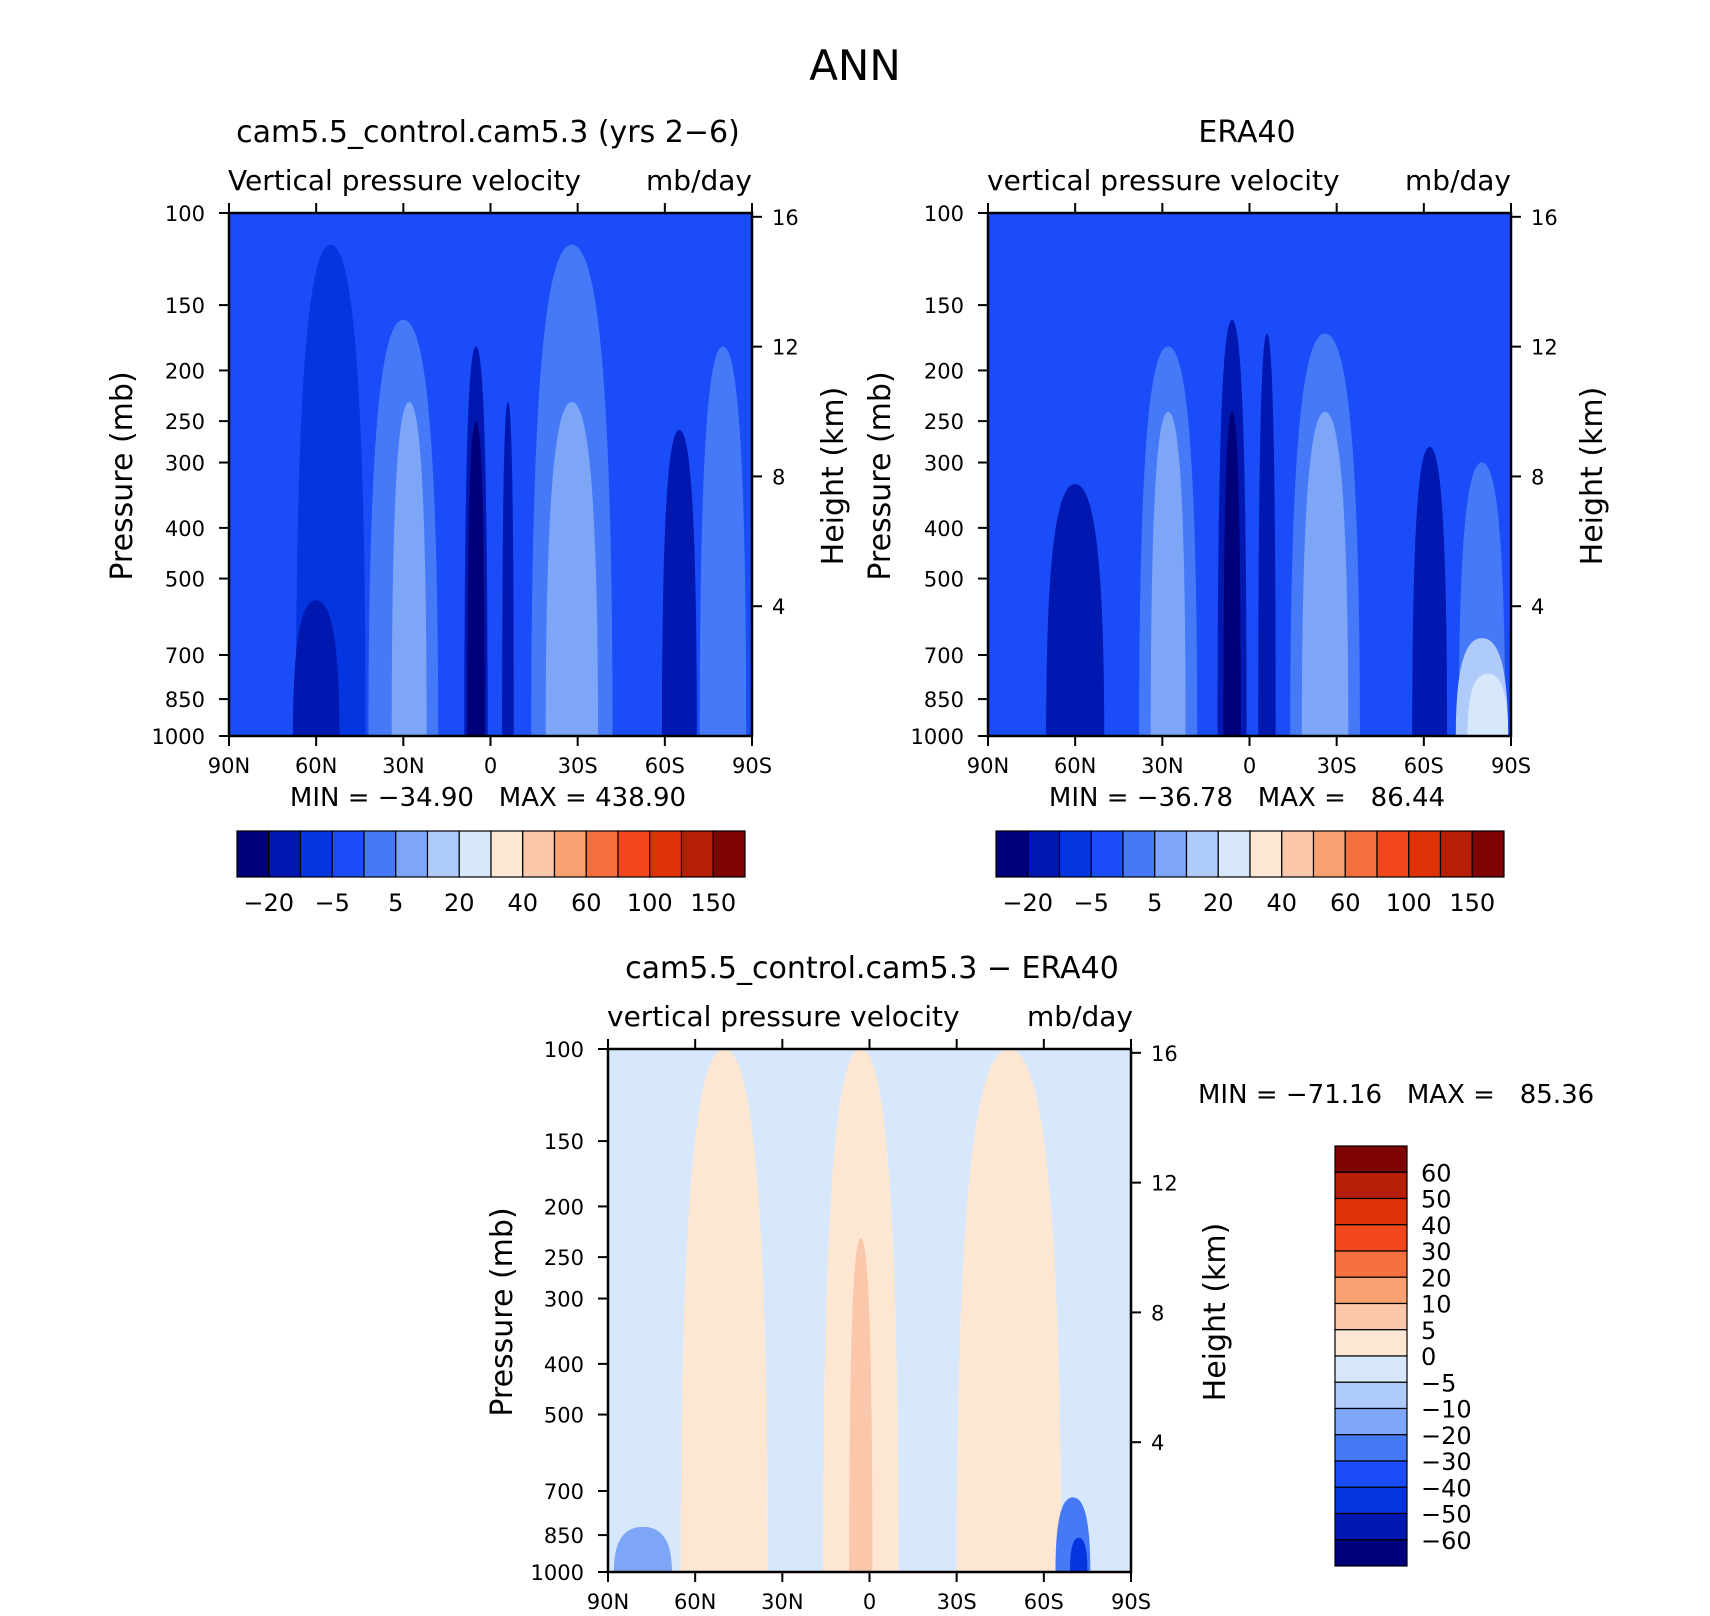 Image resolution: width=1710 pixels, height=1616 pixels. Describe the element at coordinates (855, 65) in the screenshot. I see `figure-title: ANN` at that location.